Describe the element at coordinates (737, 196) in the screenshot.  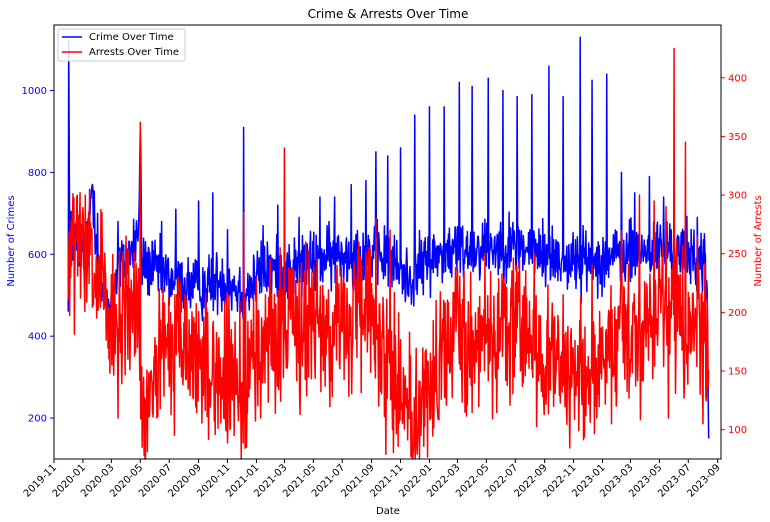
I see `y-right-tick-label: 300` at that location.